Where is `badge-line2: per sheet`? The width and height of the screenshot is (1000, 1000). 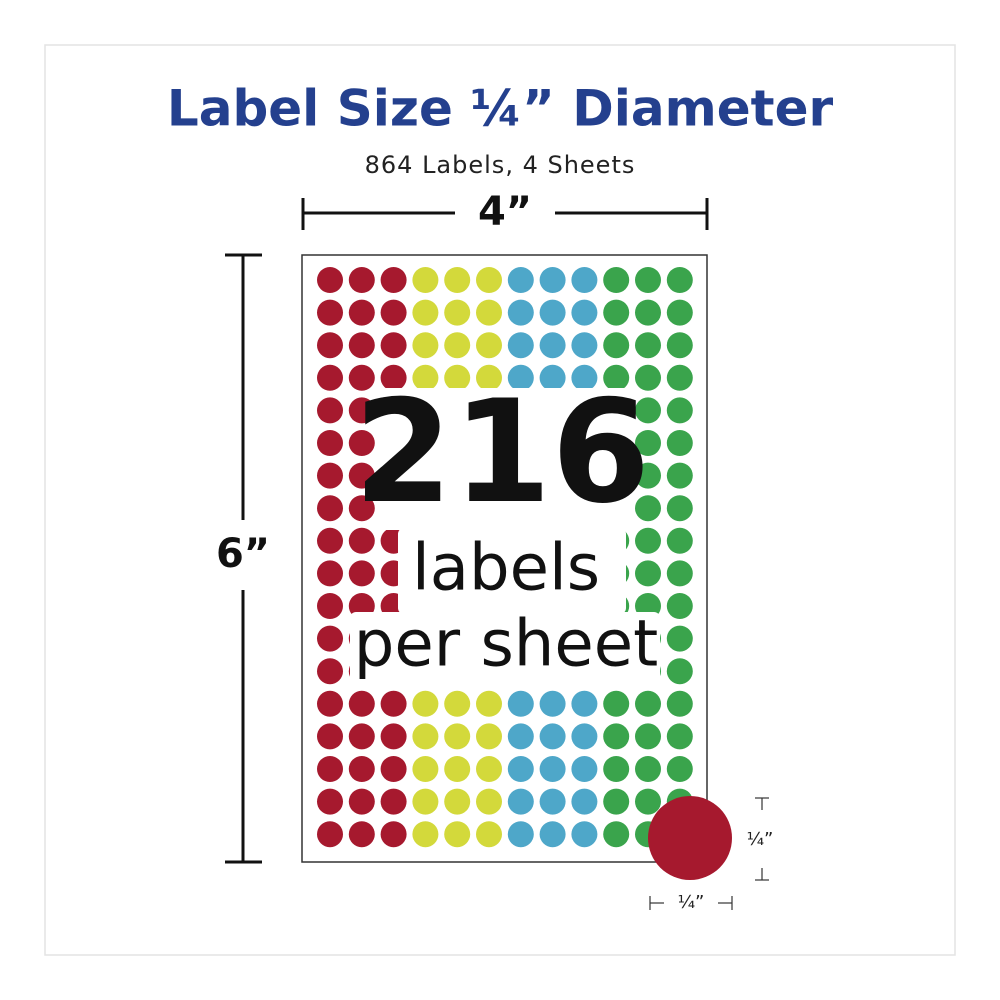
badge-line2: per sheet is located at coordinates (506, 645).